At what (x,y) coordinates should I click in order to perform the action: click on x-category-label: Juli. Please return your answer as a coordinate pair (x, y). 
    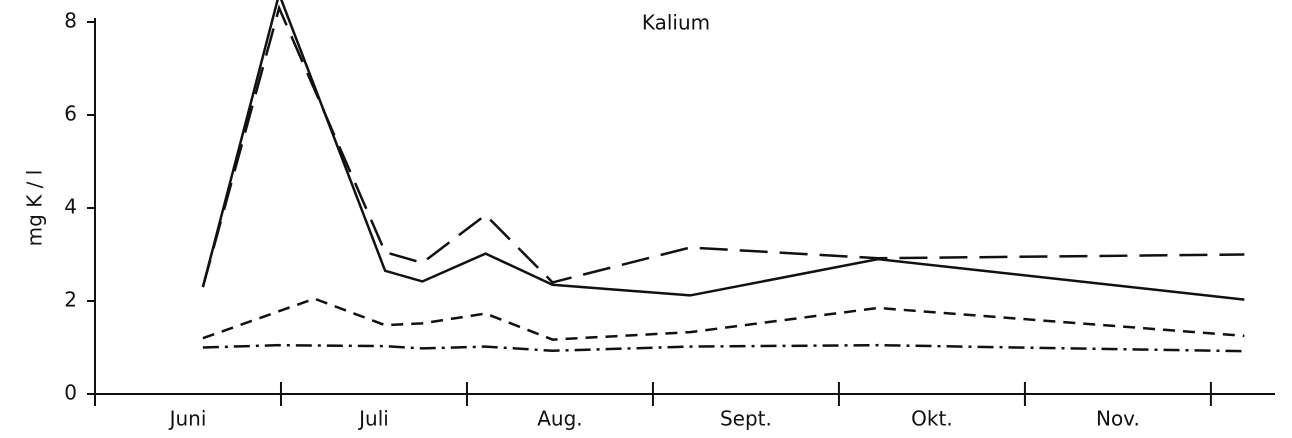
    Looking at the image, I should click on (373, 419).